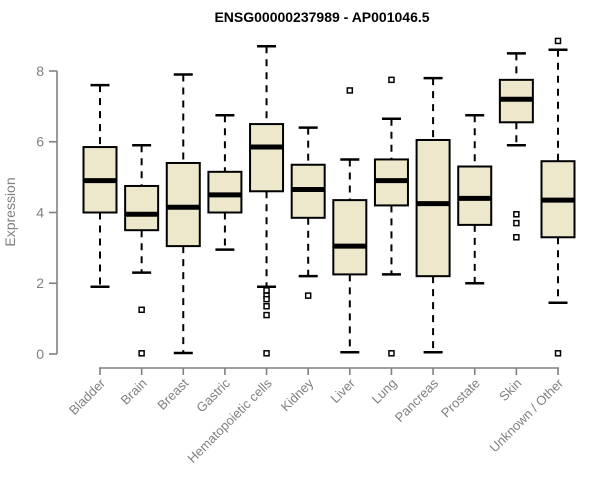 The image size is (600, 500). Describe the element at coordinates (134, 392) in the screenshot. I see `x-tick-label: Brain` at that location.